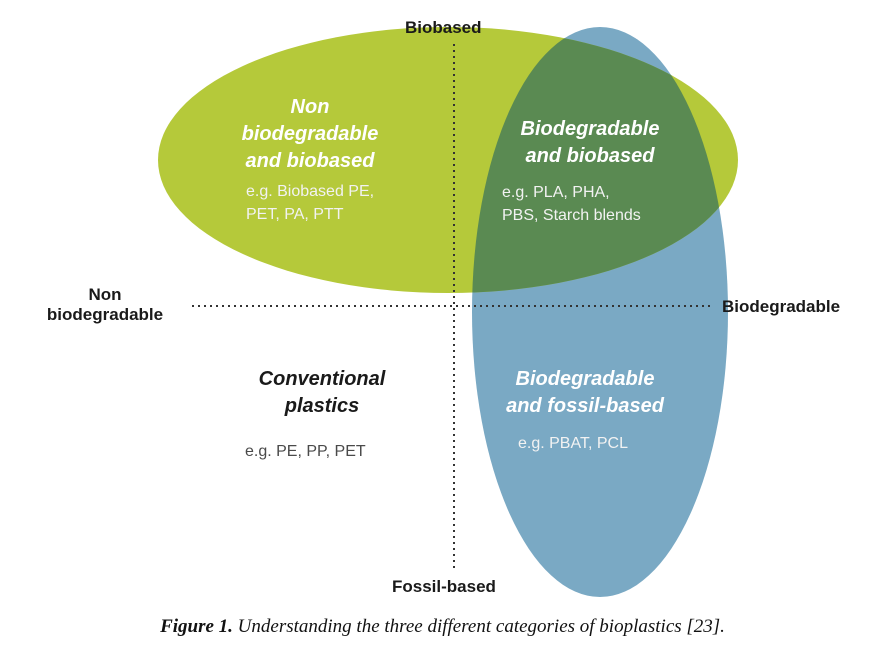 The image size is (885, 656). What do you see at coordinates (585, 406) in the screenshot?
I see `title-line: and fossil-based` at bounding box center [585, 406].